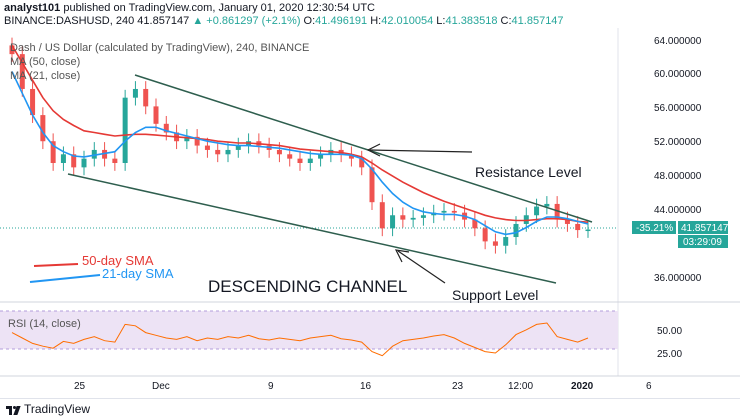 The height and width of the screenshot is (419, 740). I want to click on close-label: C:, so click(506, 21).